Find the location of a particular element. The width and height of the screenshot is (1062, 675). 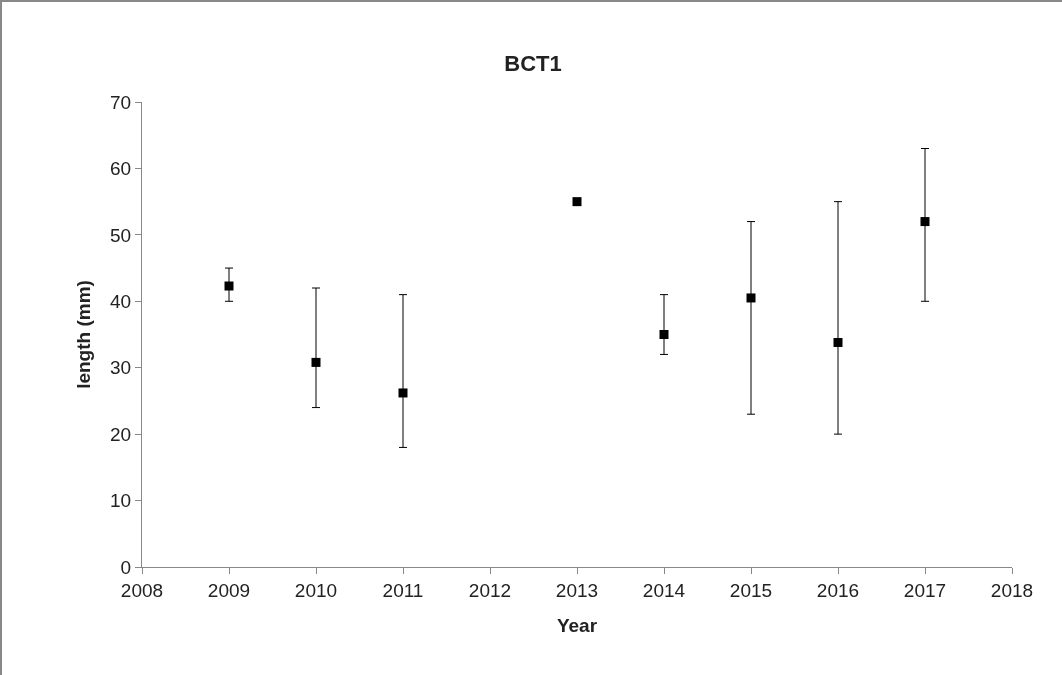

y-tick-label: 10 is located at coordinates (121, 501).